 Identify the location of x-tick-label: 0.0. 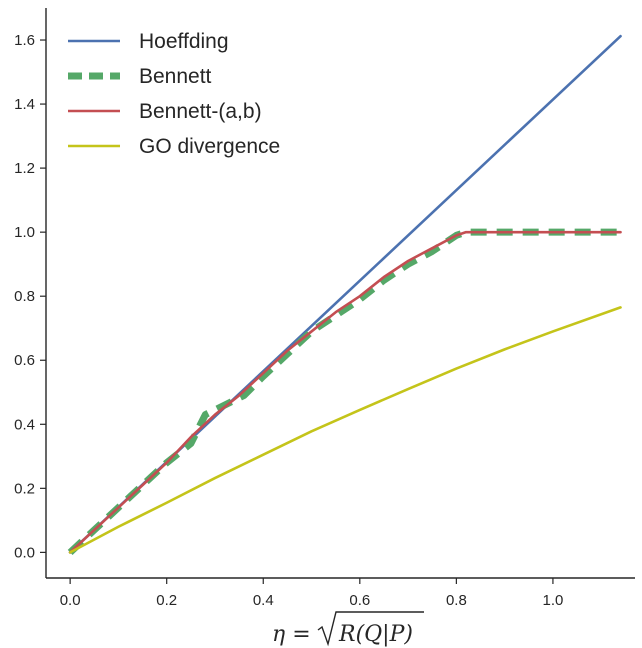
(70, 600).